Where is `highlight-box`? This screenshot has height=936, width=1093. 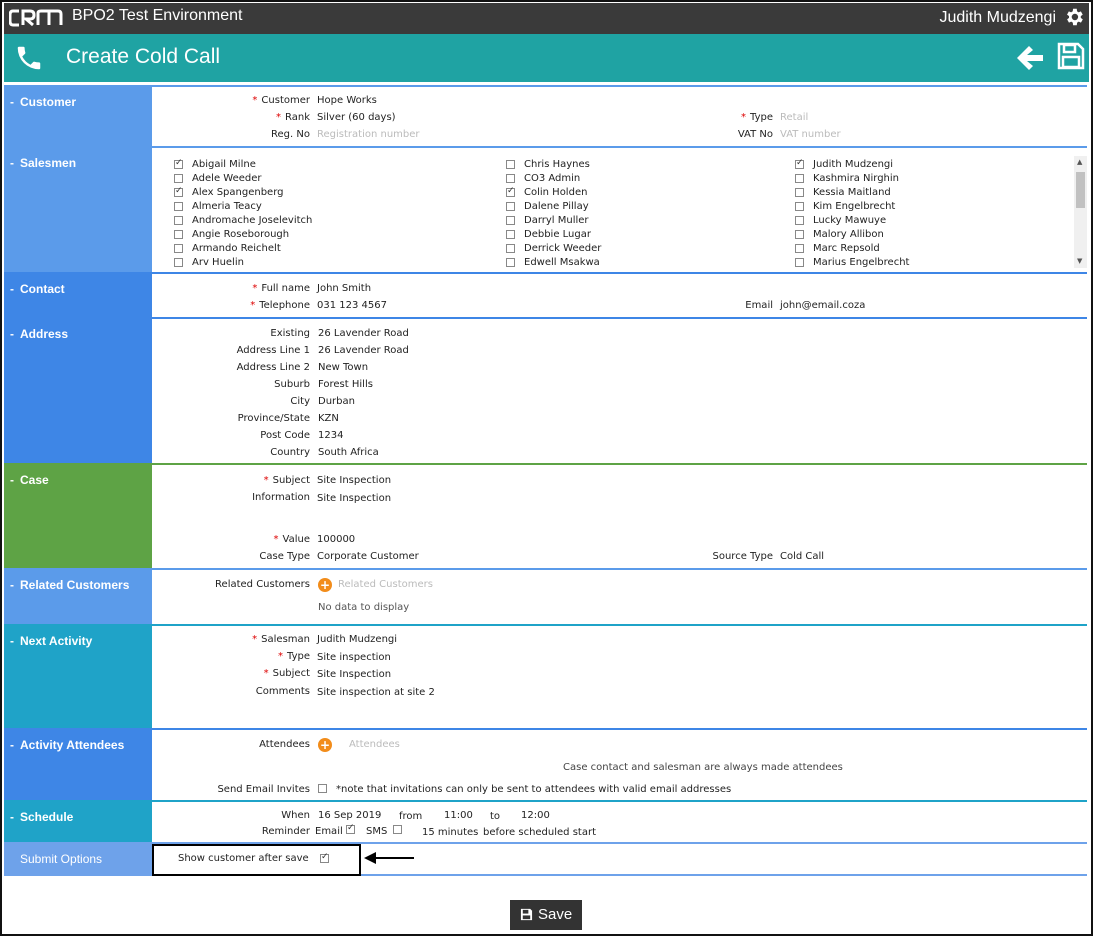
highlight-box is located at coordinates (256, 860).